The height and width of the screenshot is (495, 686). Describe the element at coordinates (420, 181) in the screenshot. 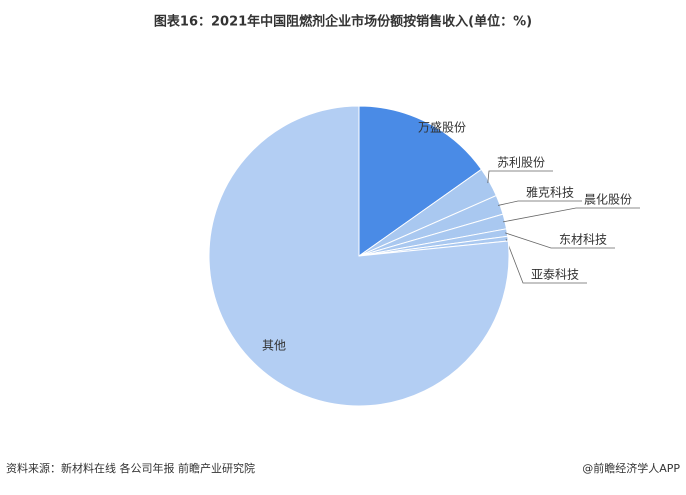

I see `pie-slice` at that location.